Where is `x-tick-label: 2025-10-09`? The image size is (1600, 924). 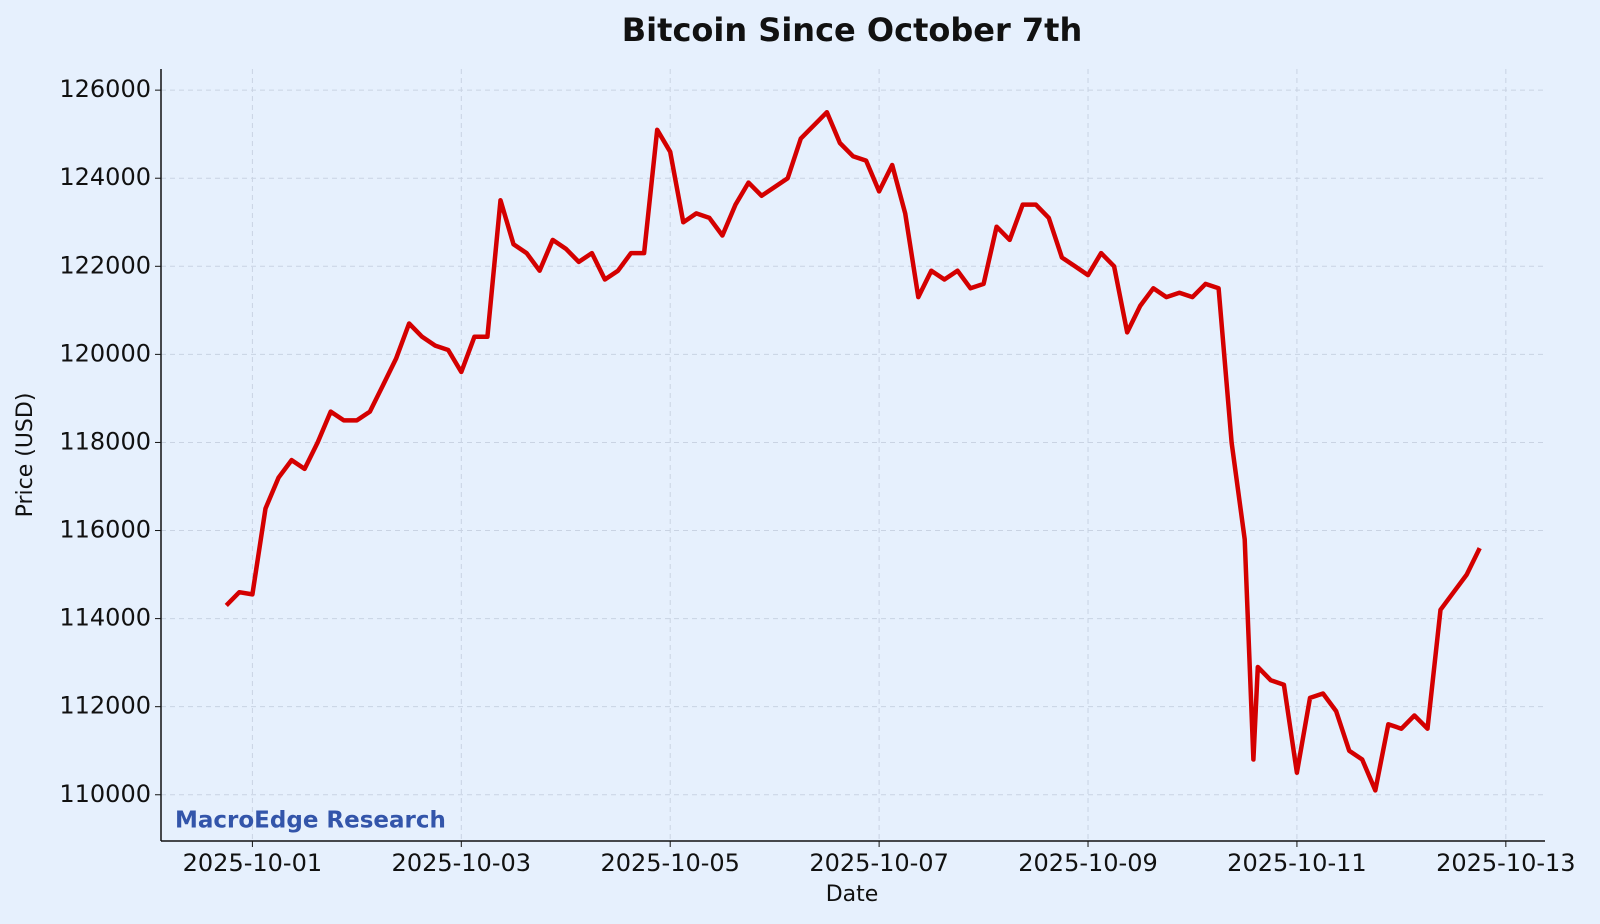 x-tick-label: 2025-10-09 is located at coordinates (1087, 863).